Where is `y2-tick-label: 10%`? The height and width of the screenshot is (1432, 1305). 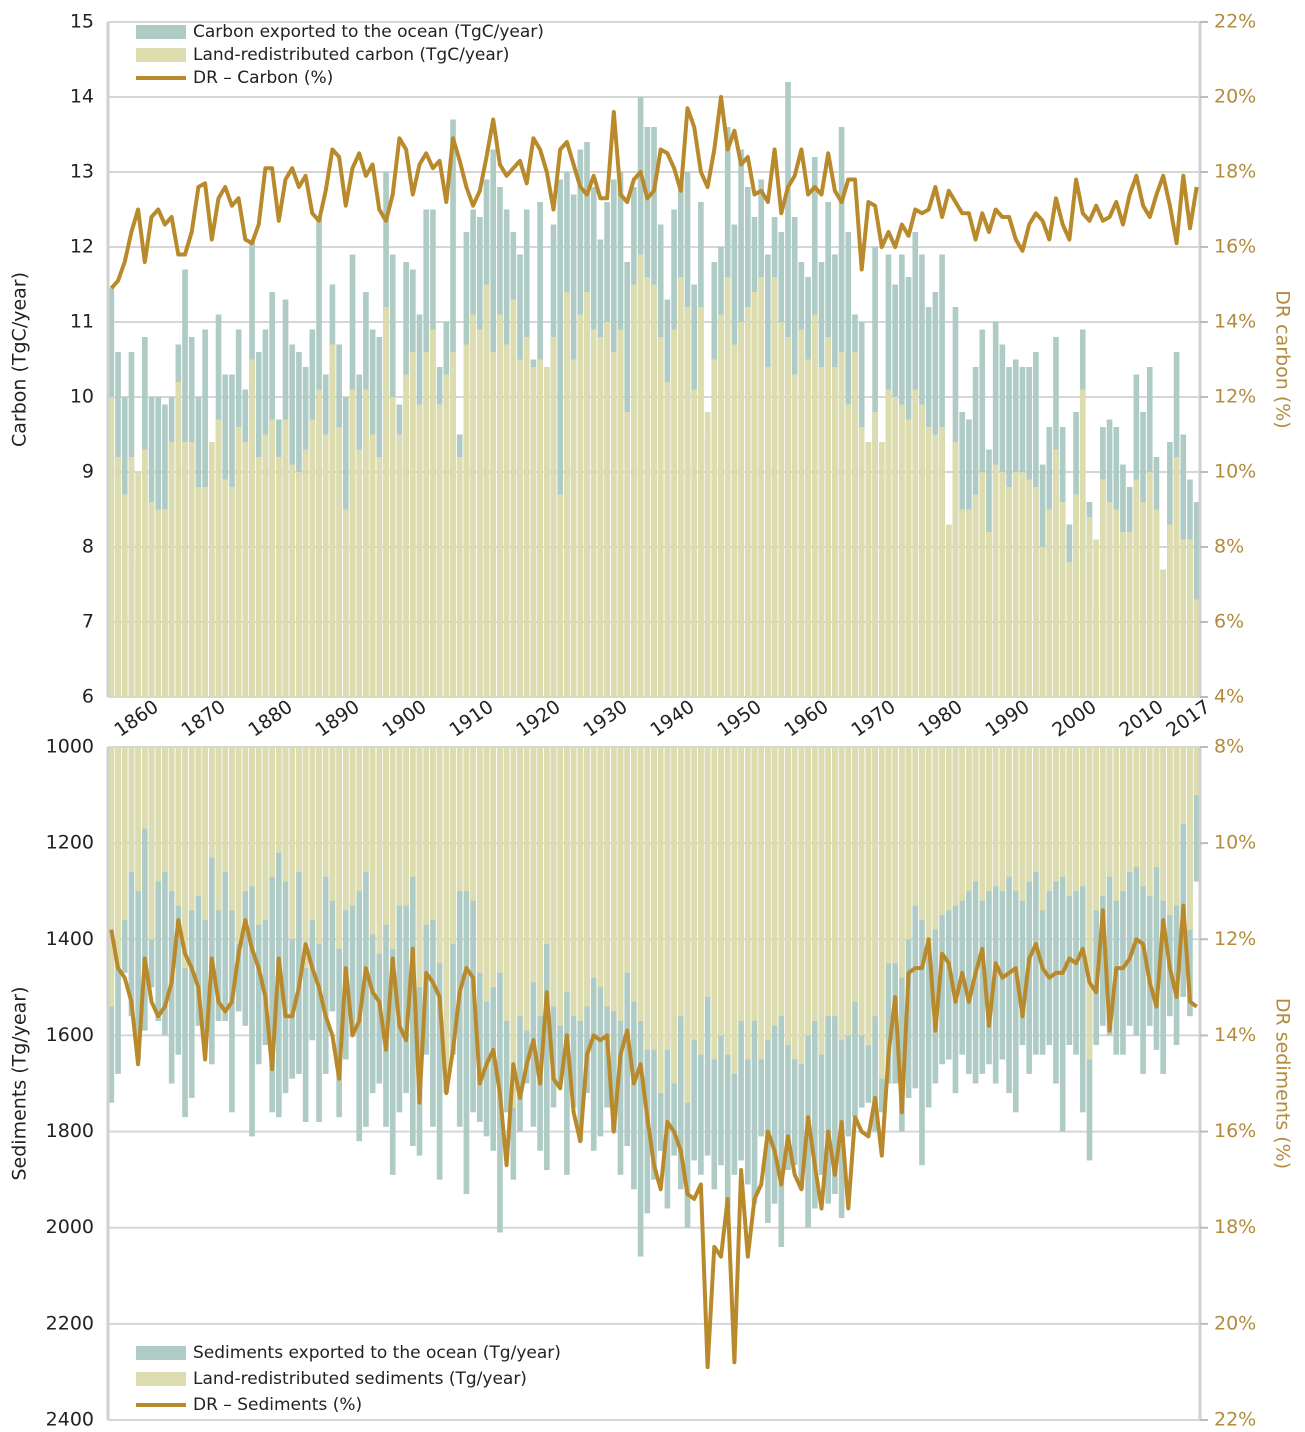
y2-tick-label: 10% is located at coordinates (1235, 472).